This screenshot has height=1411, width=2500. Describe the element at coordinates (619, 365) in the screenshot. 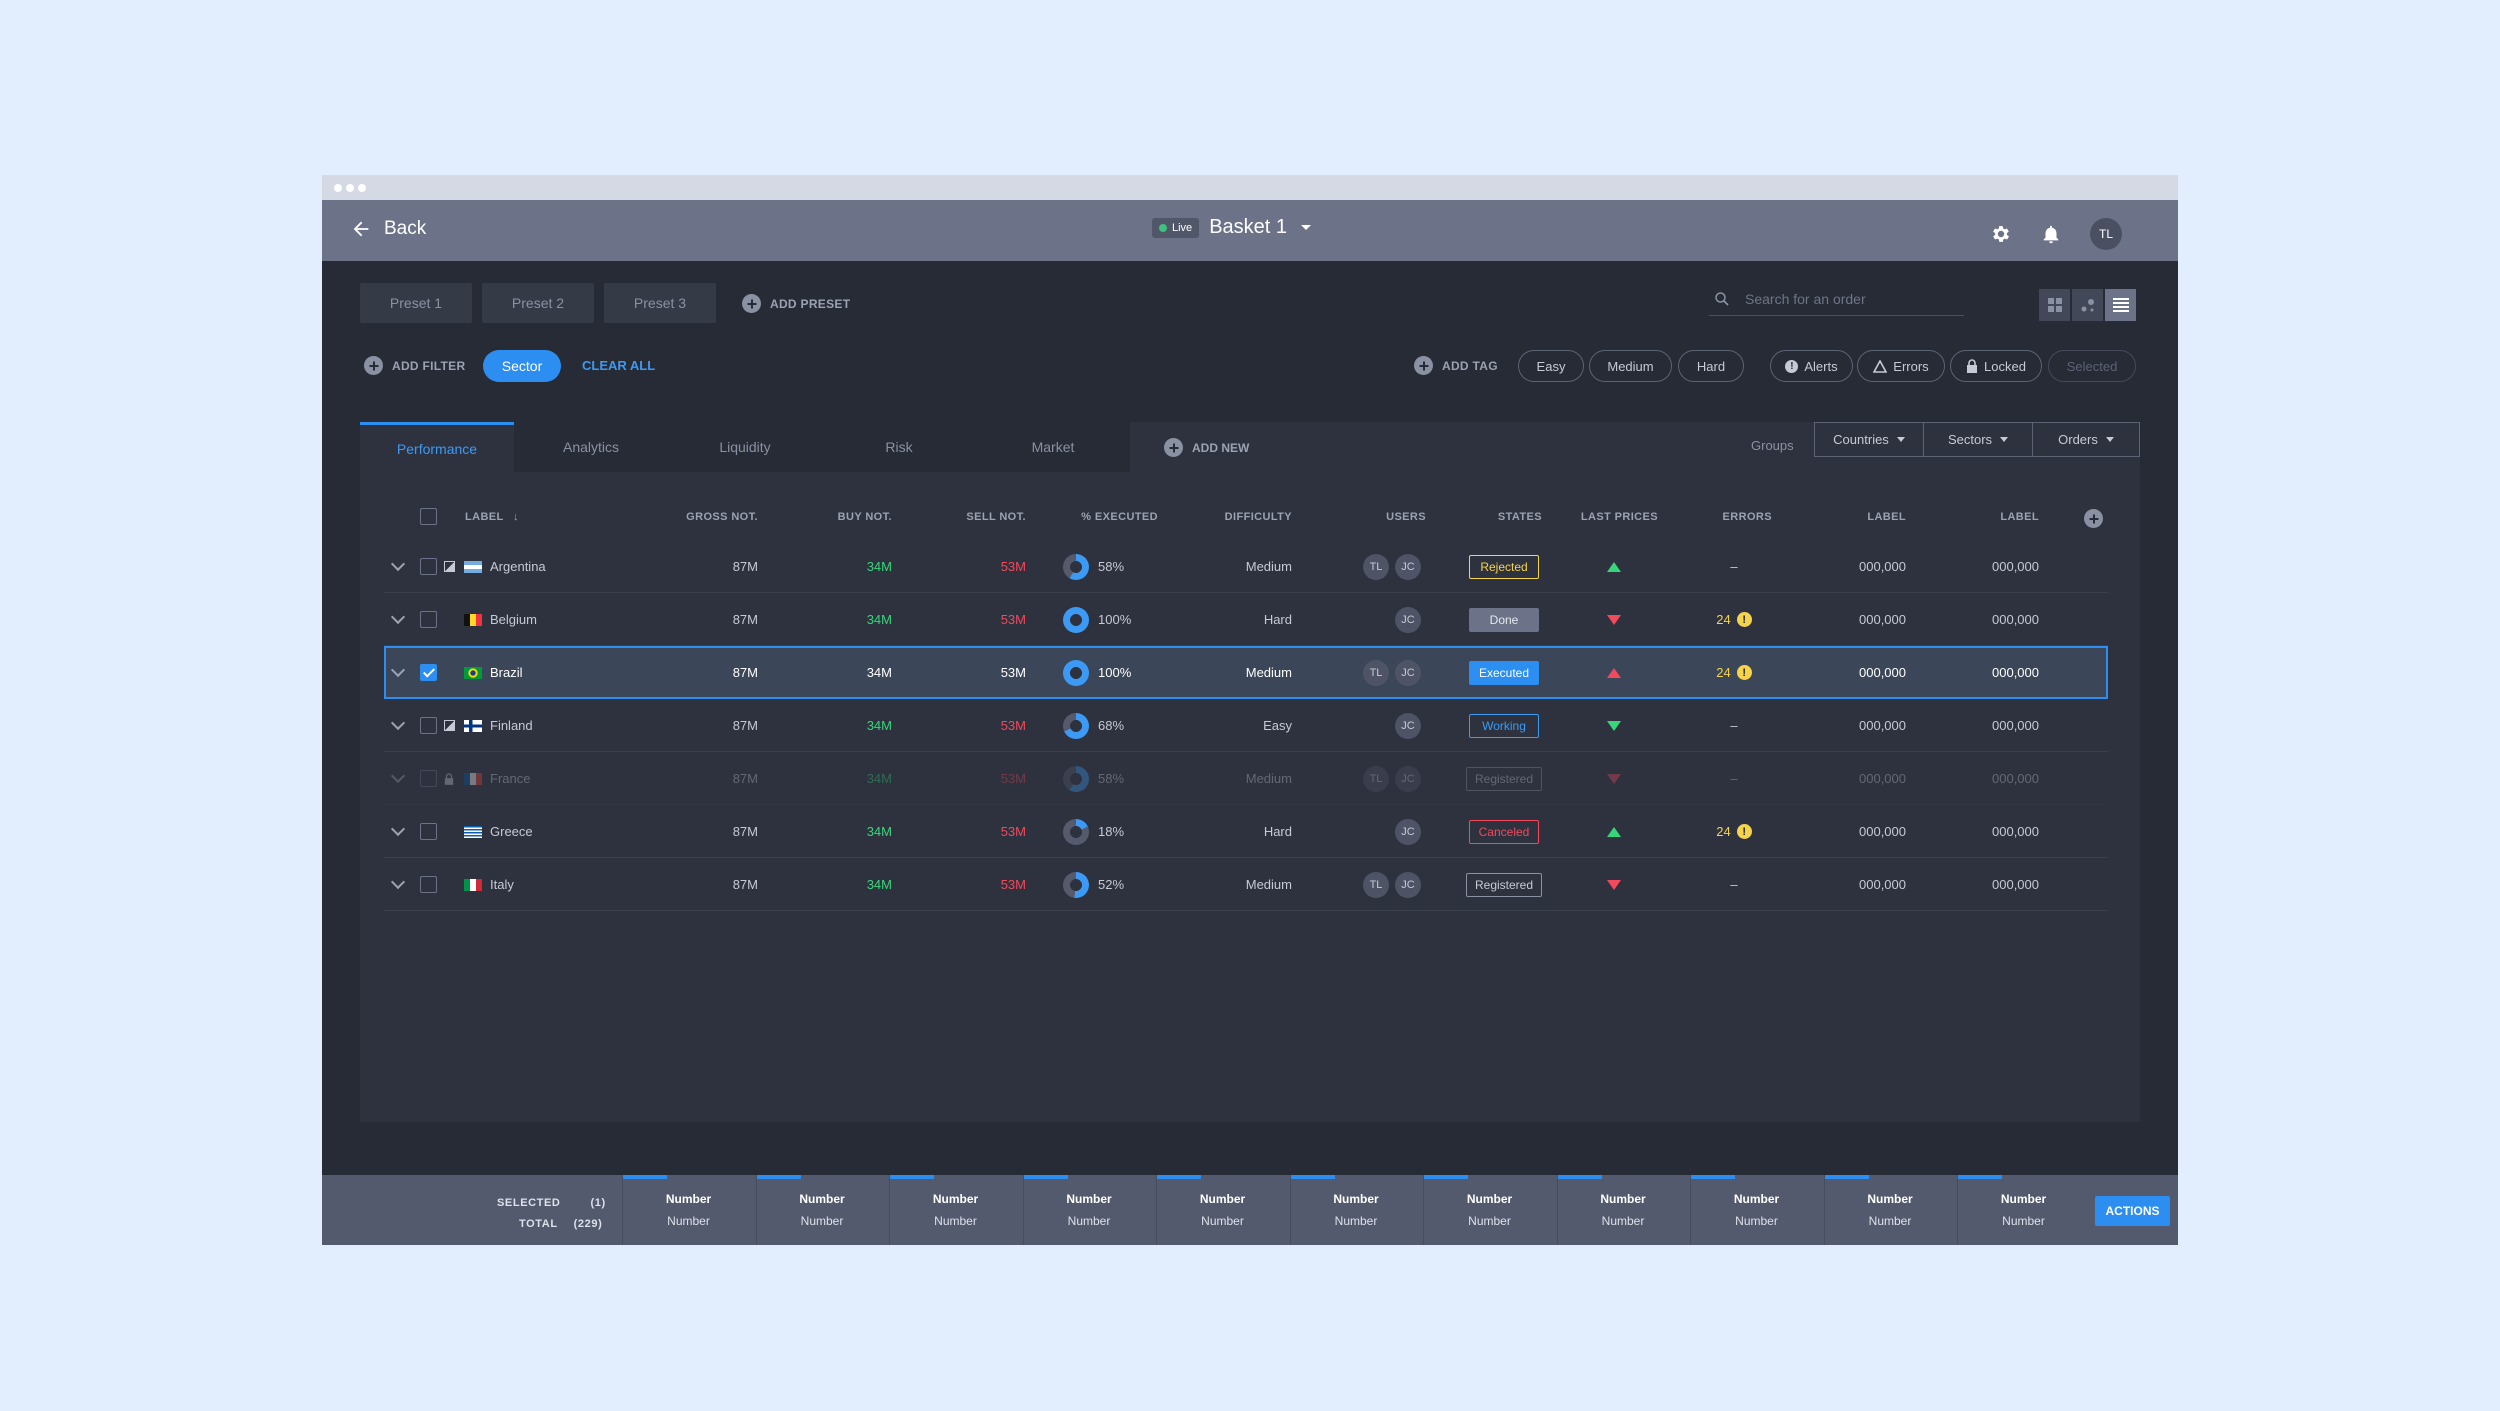

I see `clear-all-button: CLEAR ALL` at that location.